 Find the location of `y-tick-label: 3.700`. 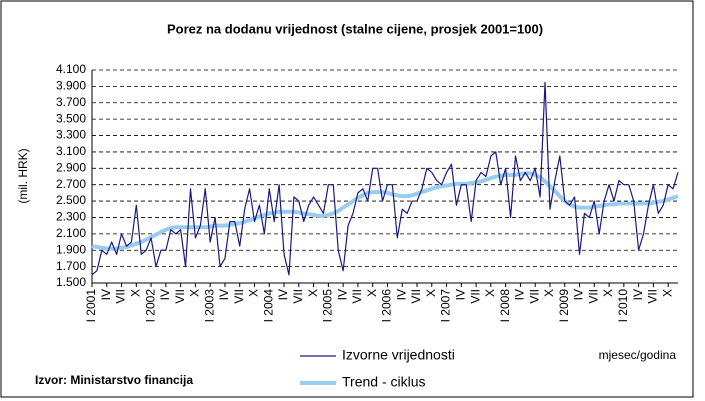

y-tick-label: 3.700 is located at coordinates (71, 102).